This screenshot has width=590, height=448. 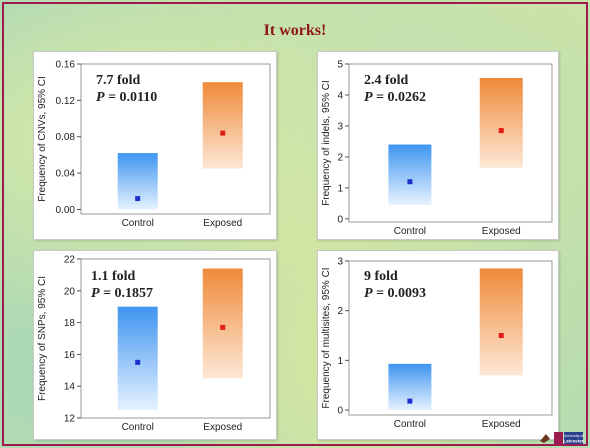 What do you see at coordinates (70, 387) in the screenshot?
I see `snps-ytick-label: 14` at bounding box center [70, 387].